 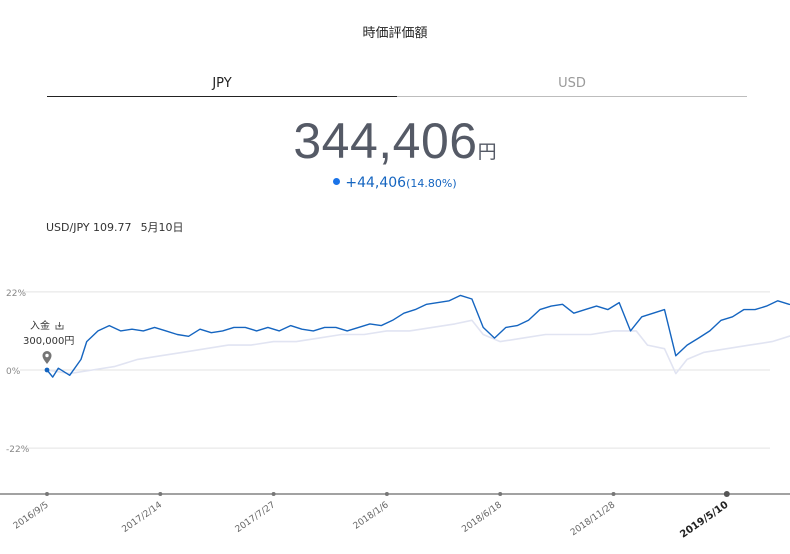 What do you see at coordinates (162, 227) in the screenshot?
I see `fx-rate-date: 5月10日` at bounding box center [162, 227].